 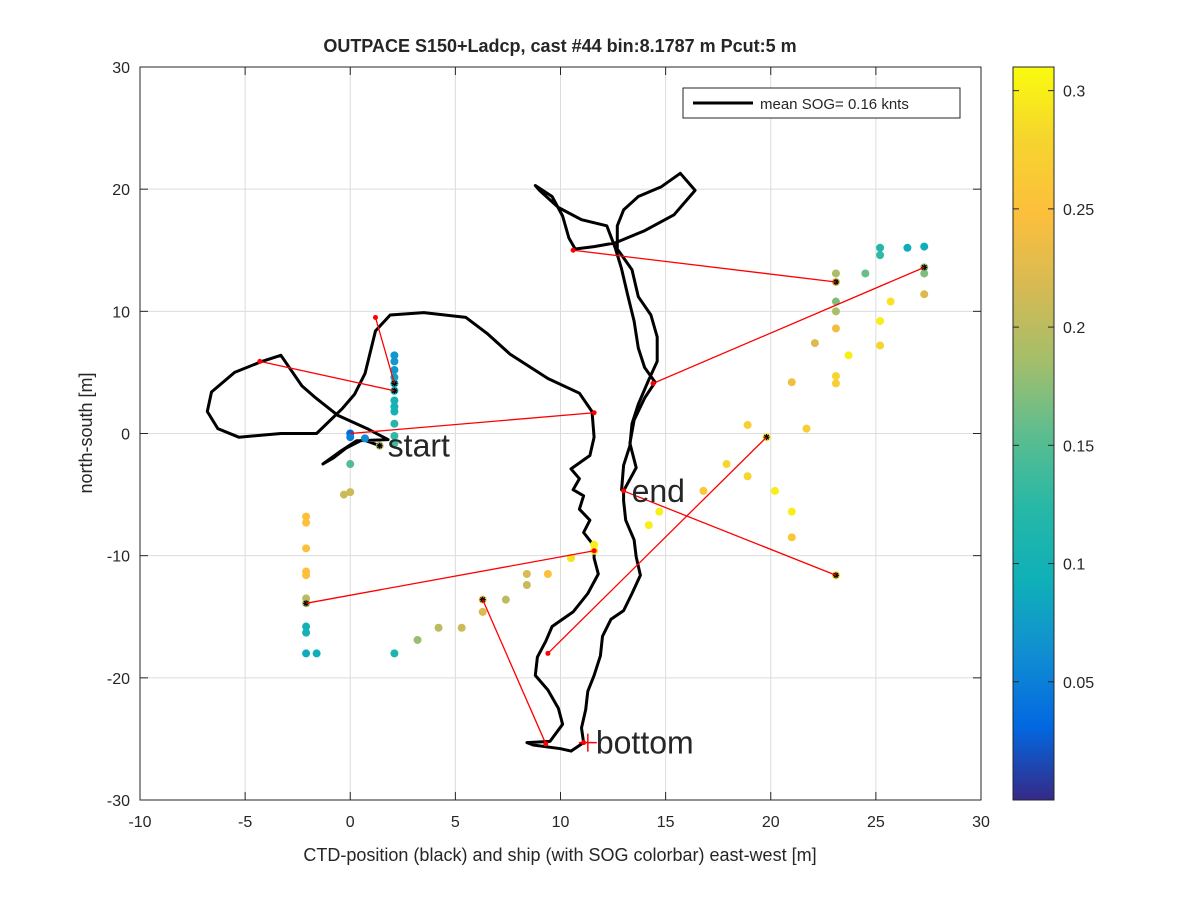 What do you see at coordinates (981, 822) in the screenshot?
I see `x-tick-label: 30` at bounding box center [981, 822].